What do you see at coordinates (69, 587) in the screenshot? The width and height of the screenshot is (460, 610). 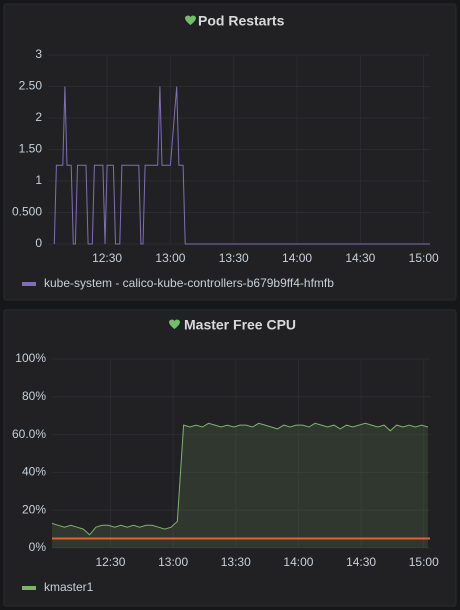 I see `legend-label: kmaster1` at bounding box center [69, 587].